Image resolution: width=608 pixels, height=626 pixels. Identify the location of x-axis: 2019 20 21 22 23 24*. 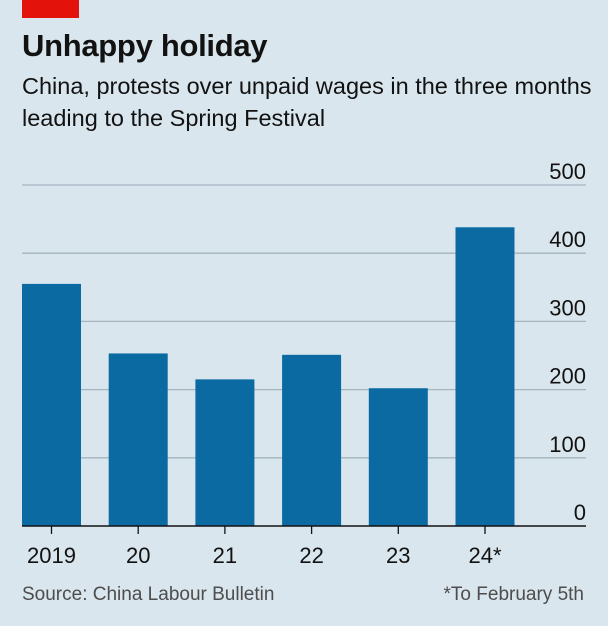
(264, 547).